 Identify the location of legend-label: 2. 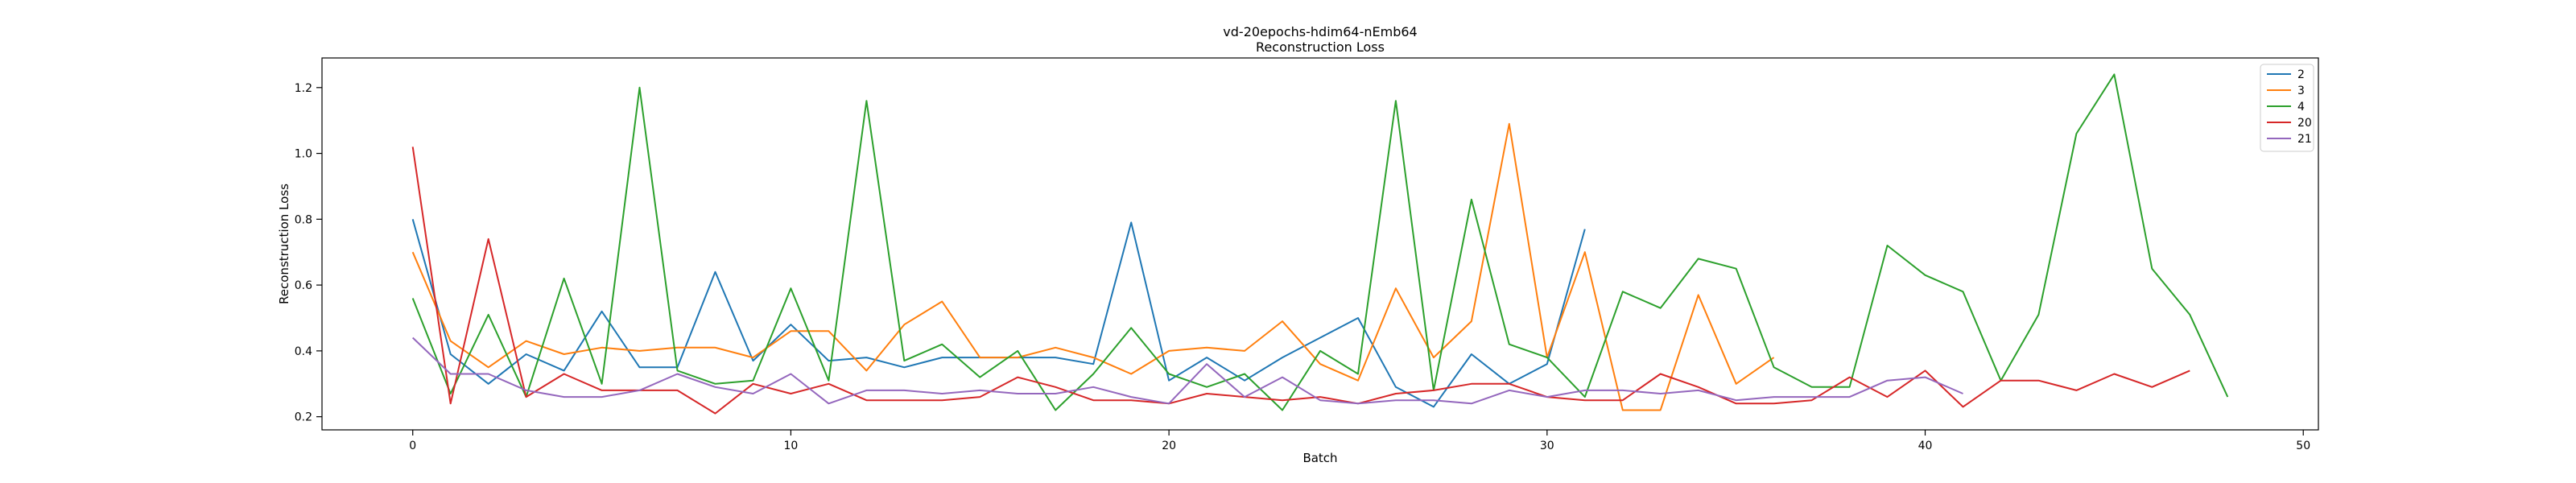
(2301, 74).